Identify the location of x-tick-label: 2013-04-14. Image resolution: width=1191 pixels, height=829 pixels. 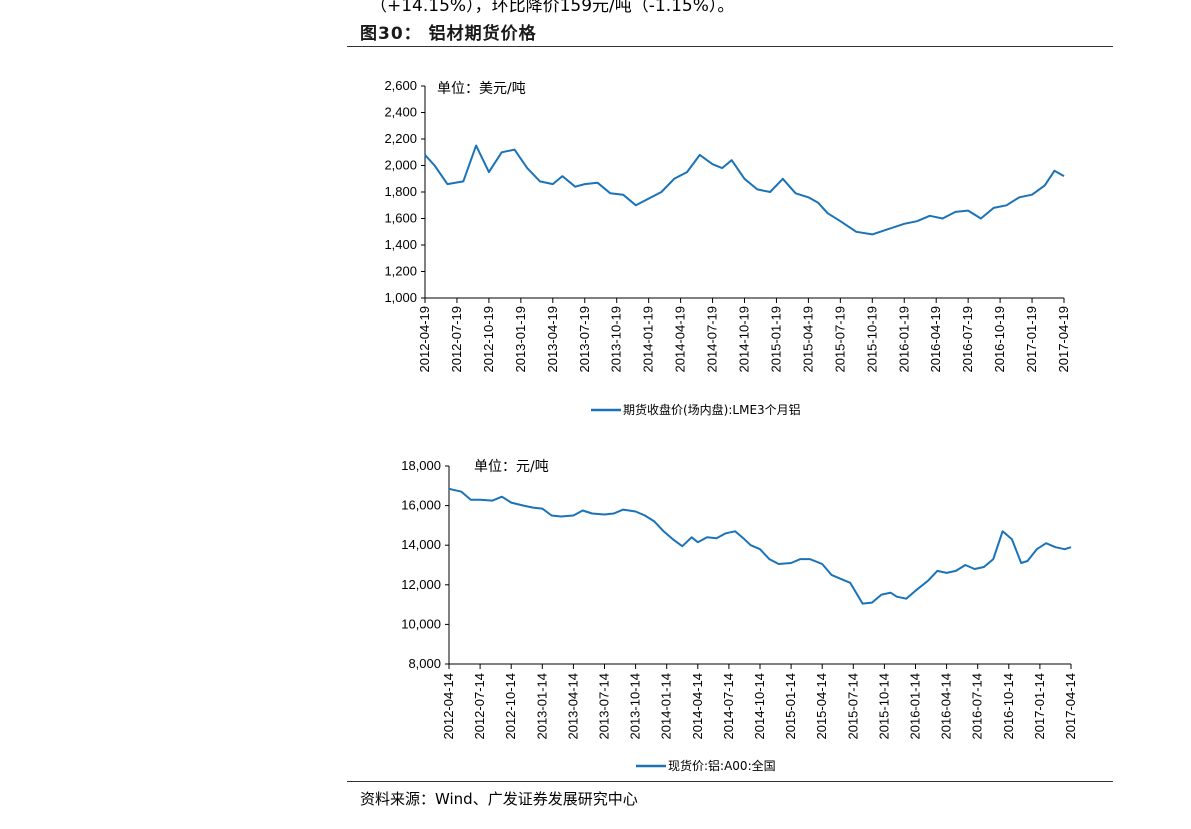
(572, 706).